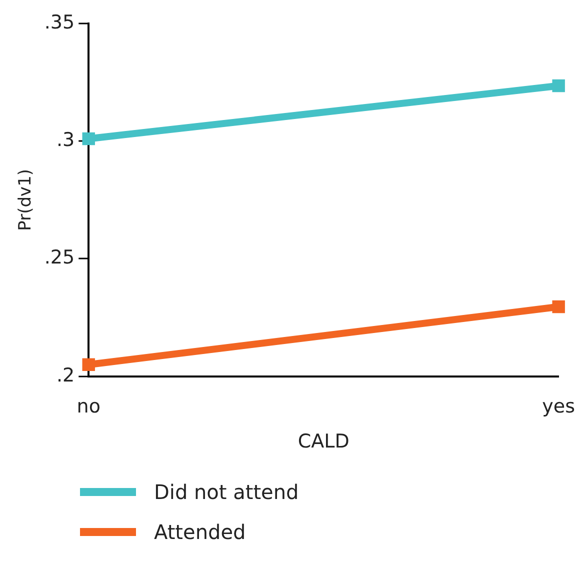 The width and height of the screenshot is (579, 562). Describe the element at coordinates (226, 492) in the screenshot. I see `legend-label: Did not attend` at that location.